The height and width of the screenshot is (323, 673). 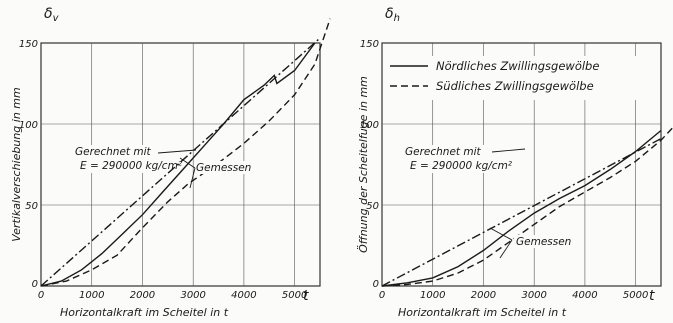 What do you see at coordinates (517, 66) in the screenshot?
I see `legend-entry-label: Nördliches Zwillingsgewölbe` at bounding box center [517, 66].